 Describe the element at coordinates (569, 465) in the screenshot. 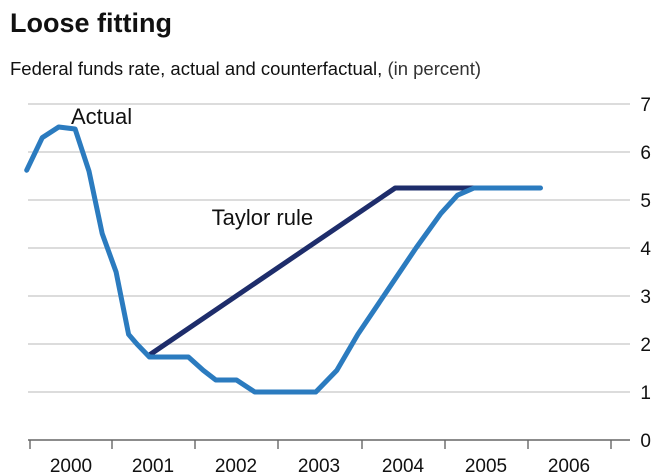

I see `x-tick-label: 2006` at that location.